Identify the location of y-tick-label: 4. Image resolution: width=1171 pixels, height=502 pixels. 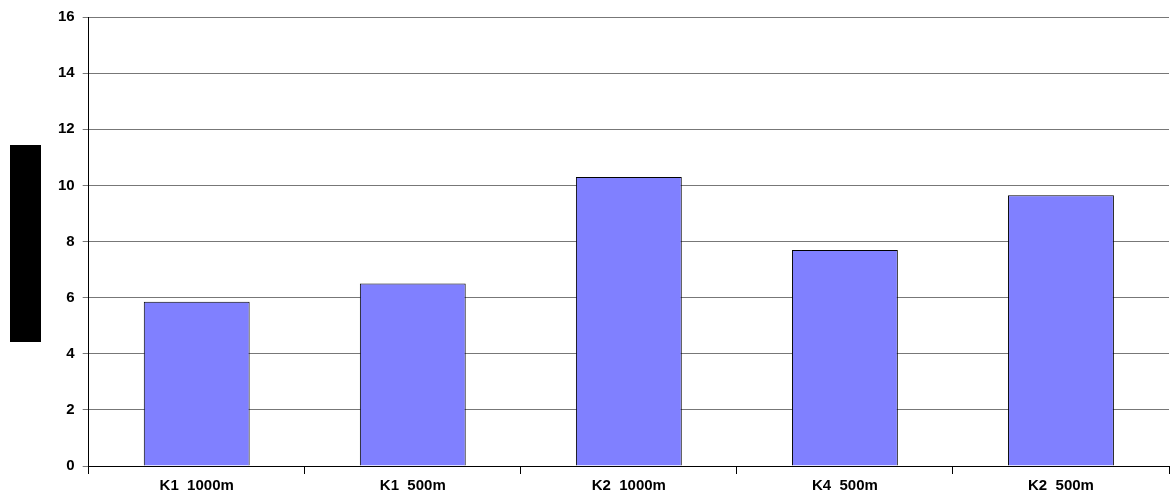
(71, 352).